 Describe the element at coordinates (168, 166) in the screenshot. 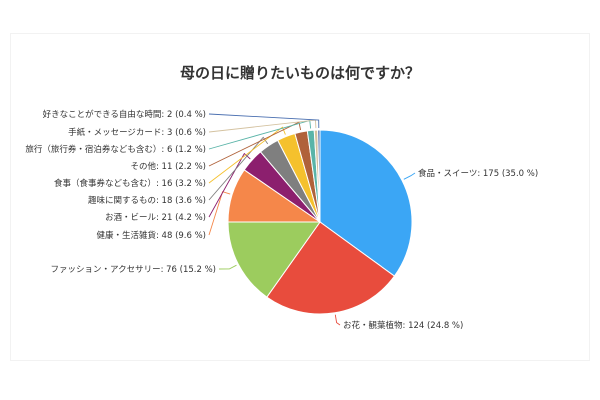

I see `slice-label-8: その他: 11 (2.2 %)` at that location.